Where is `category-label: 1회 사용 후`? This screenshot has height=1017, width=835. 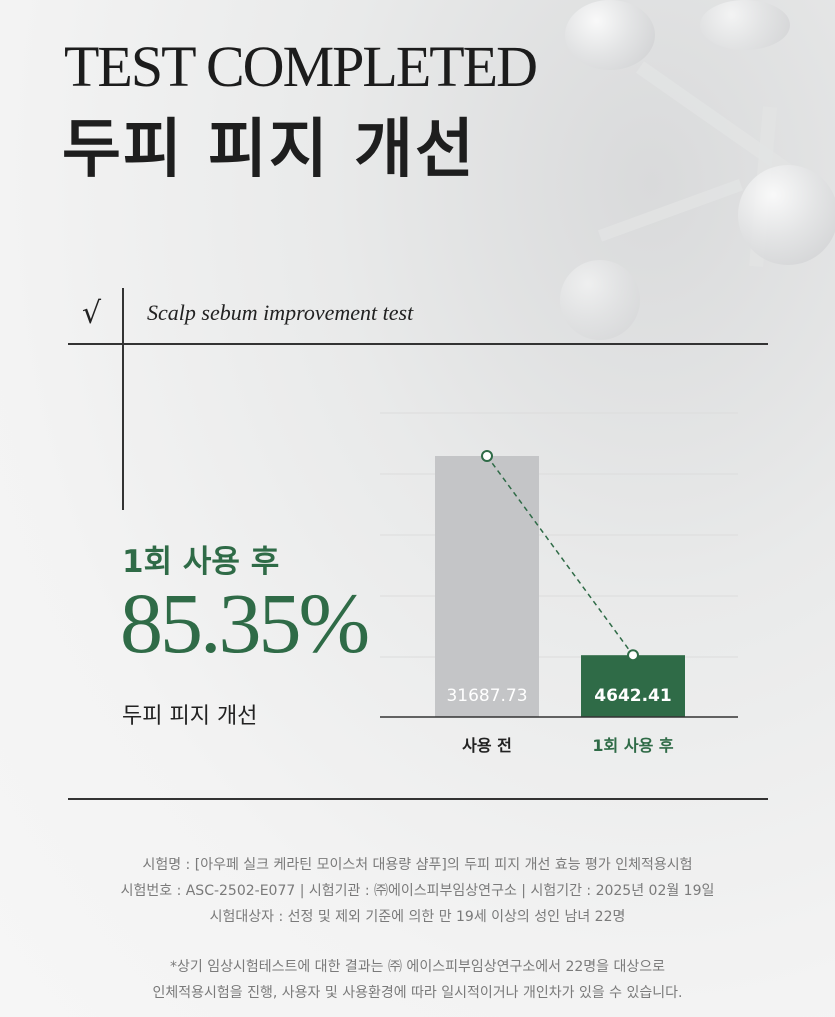
category-label: 1회 사용 후 is located at coordinates (632, 745).